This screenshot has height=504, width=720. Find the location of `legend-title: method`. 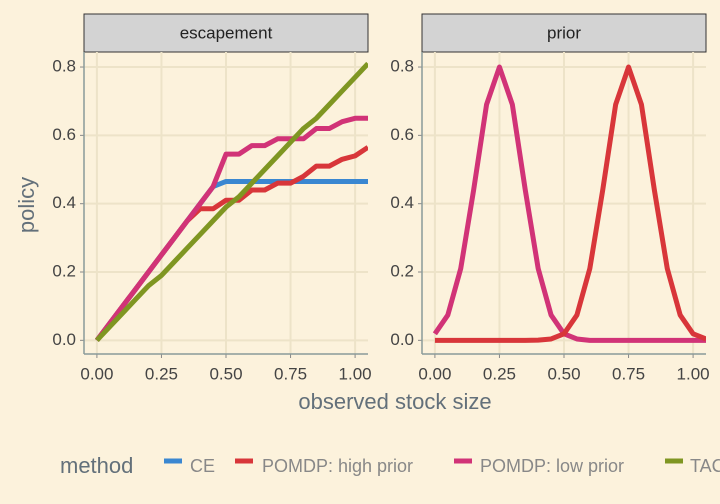

legend-title: method is located at coordinates (96, 465).